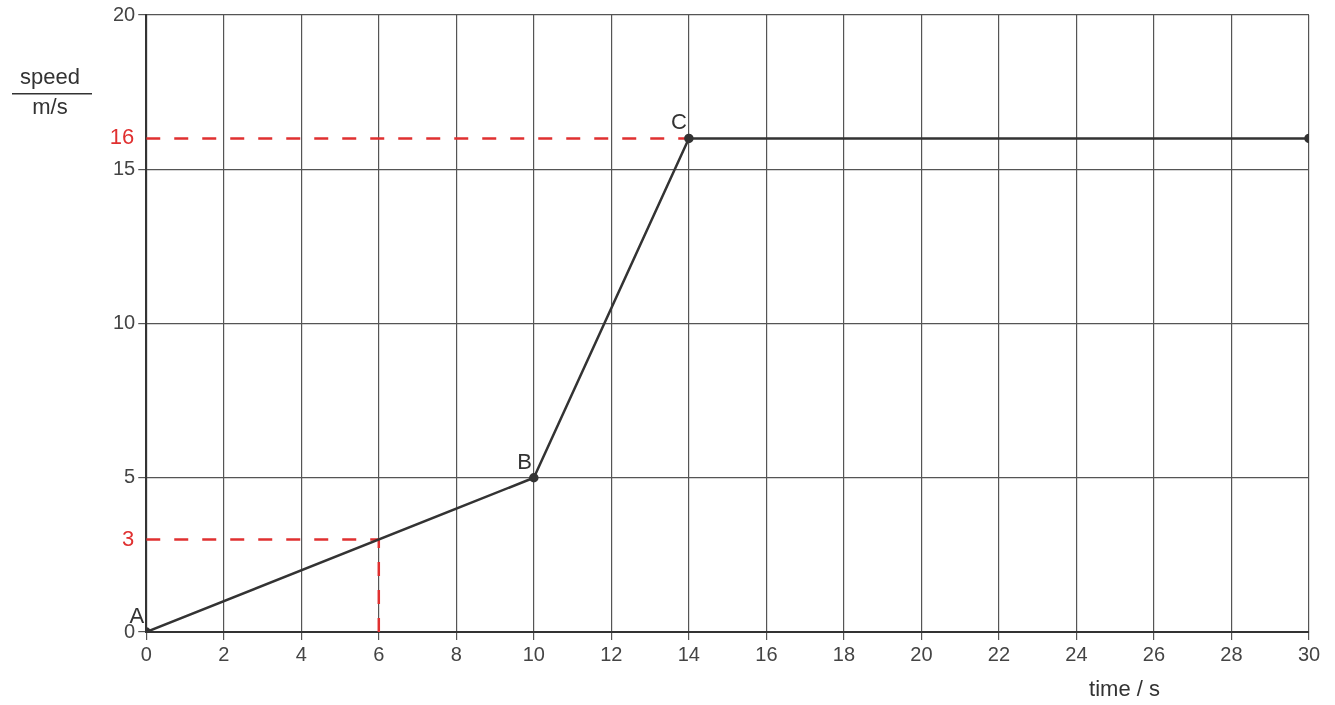 Image resolution: width=1335 pixels, height=705 pixels. I want to click on x-tick-label: 24, so click(1076, 653).